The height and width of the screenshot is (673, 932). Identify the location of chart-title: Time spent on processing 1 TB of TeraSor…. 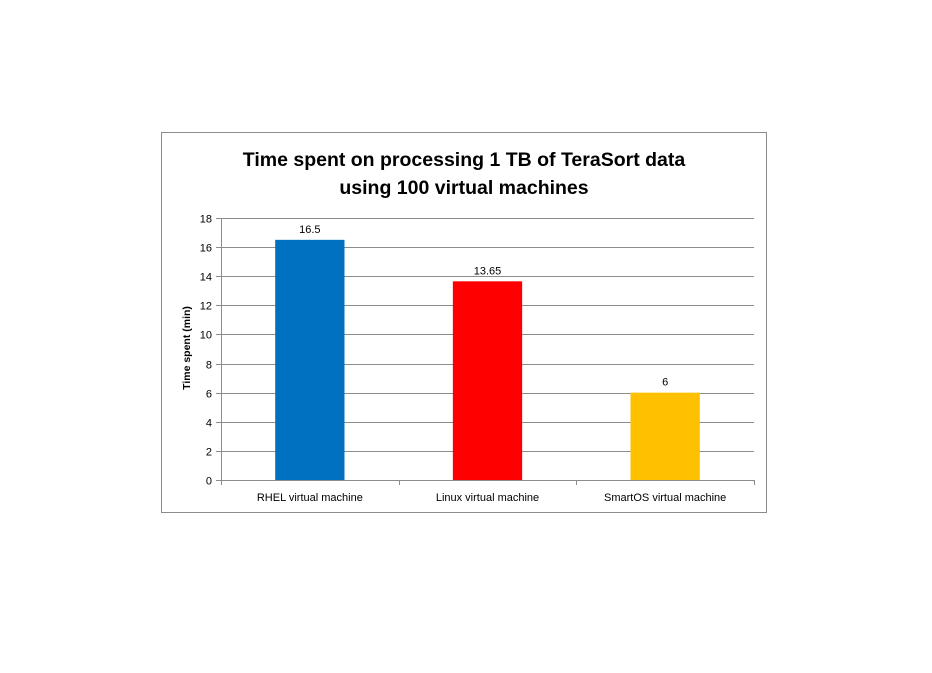
(464, 174).